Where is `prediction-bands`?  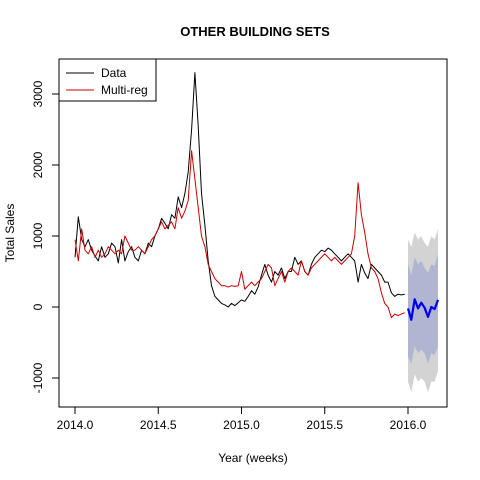
prediction-bands is located at coordinates (423, 310).